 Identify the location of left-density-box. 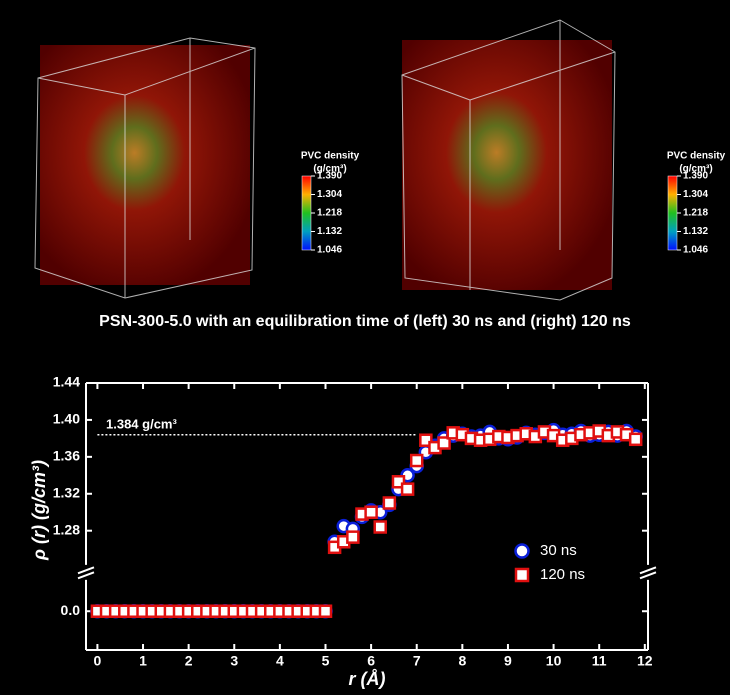
(145, 168).